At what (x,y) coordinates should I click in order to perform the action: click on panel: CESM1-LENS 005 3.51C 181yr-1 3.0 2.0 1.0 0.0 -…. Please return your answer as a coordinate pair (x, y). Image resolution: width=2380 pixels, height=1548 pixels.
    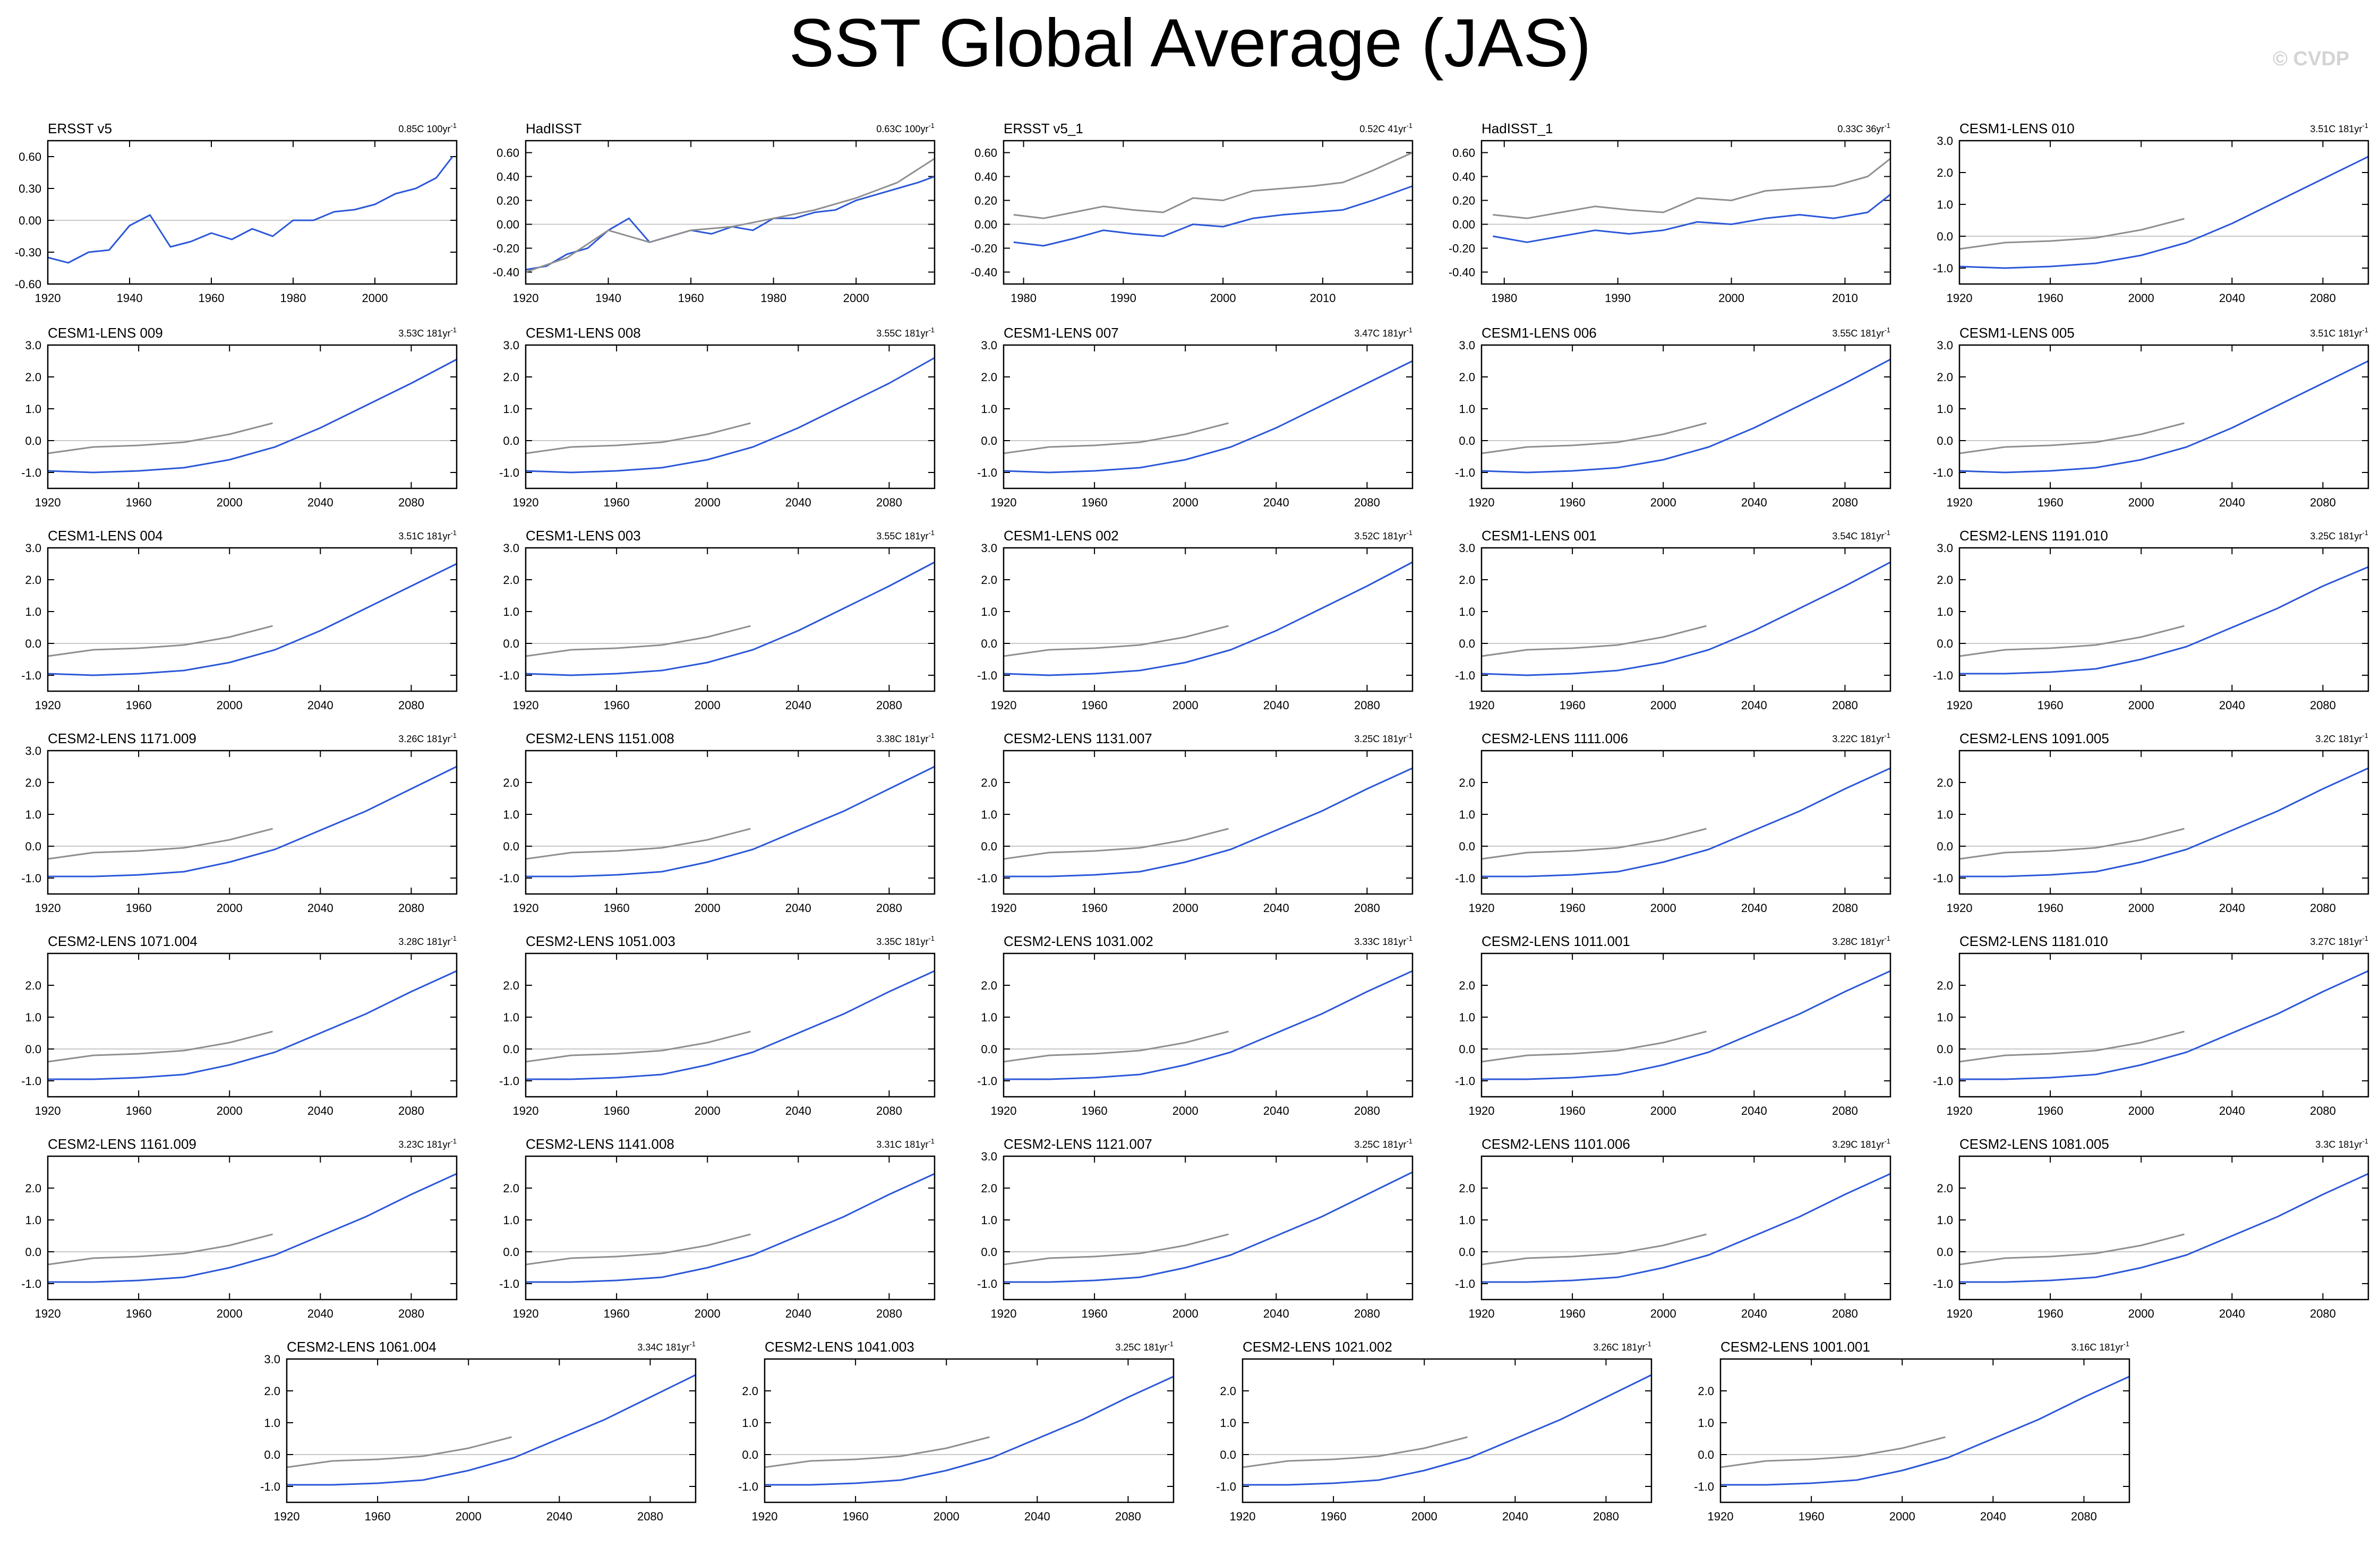
    Looking at the image, I should click on (2151, 417).